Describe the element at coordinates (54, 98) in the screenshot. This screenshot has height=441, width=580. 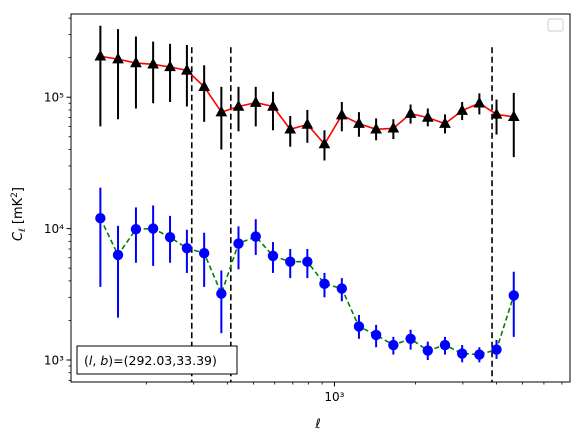
I see `y-tick-label: 10⁵` at that location.